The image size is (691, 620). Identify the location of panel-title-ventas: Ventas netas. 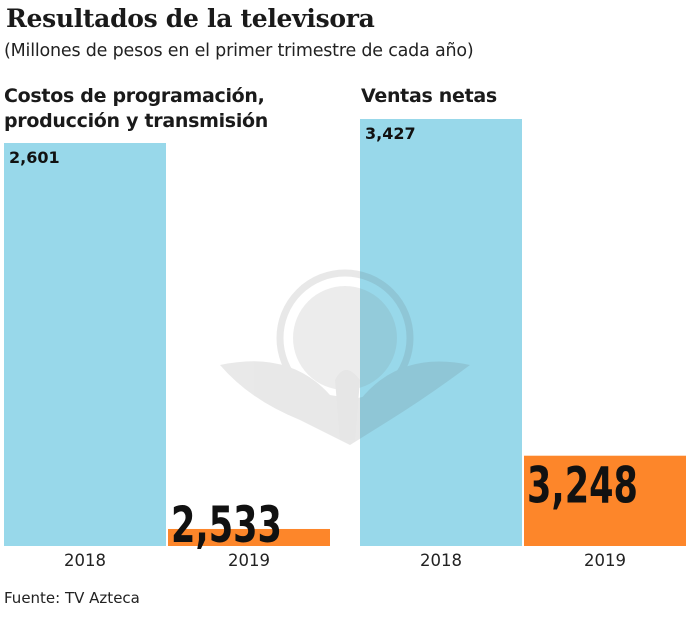
(429, 96).